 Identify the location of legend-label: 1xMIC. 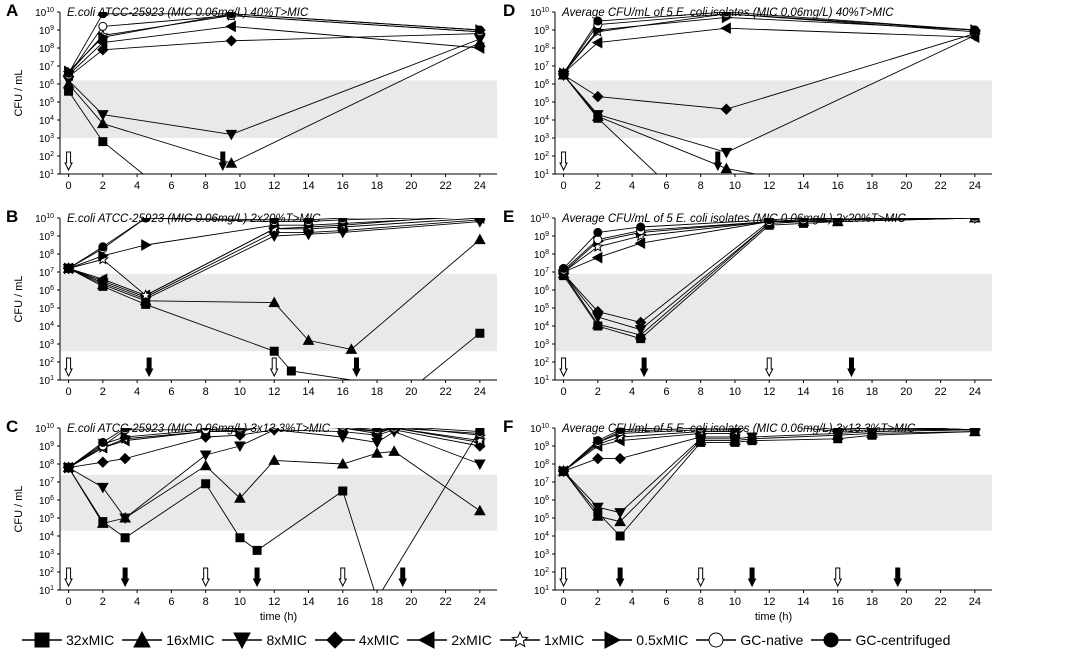
(564, 640).